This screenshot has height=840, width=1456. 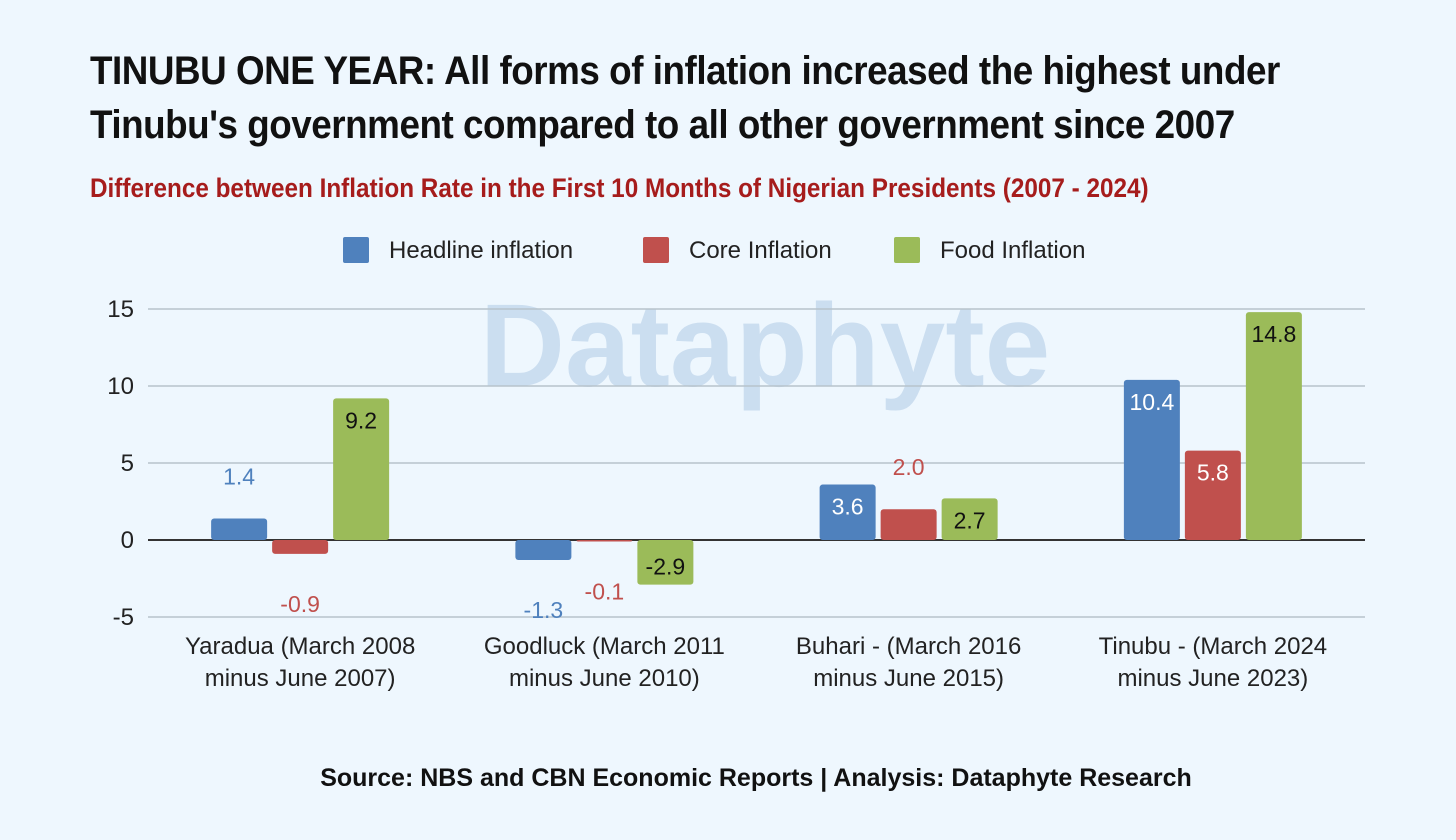 I want to click on y-tick-label: -5, so click(x=123, y=617).